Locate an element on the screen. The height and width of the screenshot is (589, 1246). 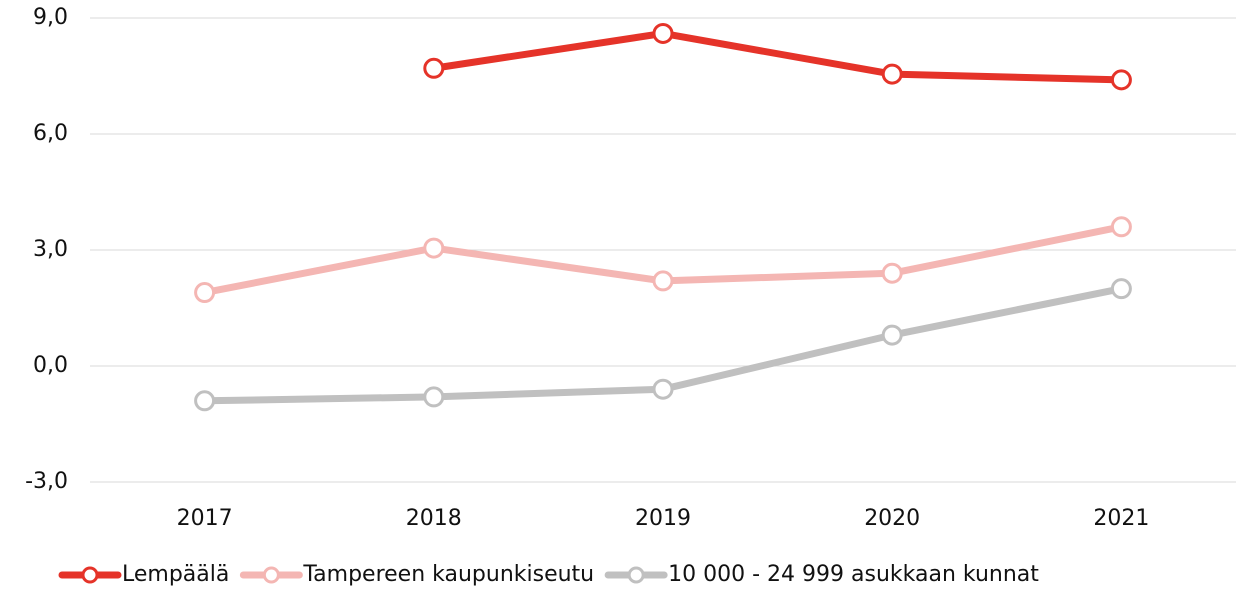
x-tick-label: 2021 is located at coordinates (1121, 518).